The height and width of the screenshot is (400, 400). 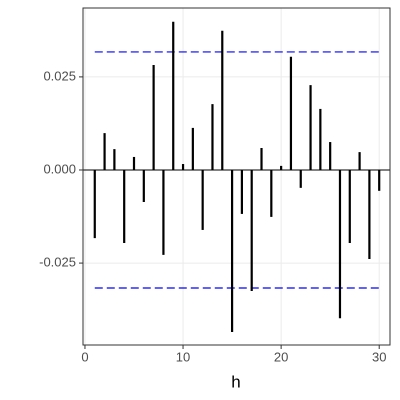 I want to click on x-tick-label: 0, so click(x=84, y=356).